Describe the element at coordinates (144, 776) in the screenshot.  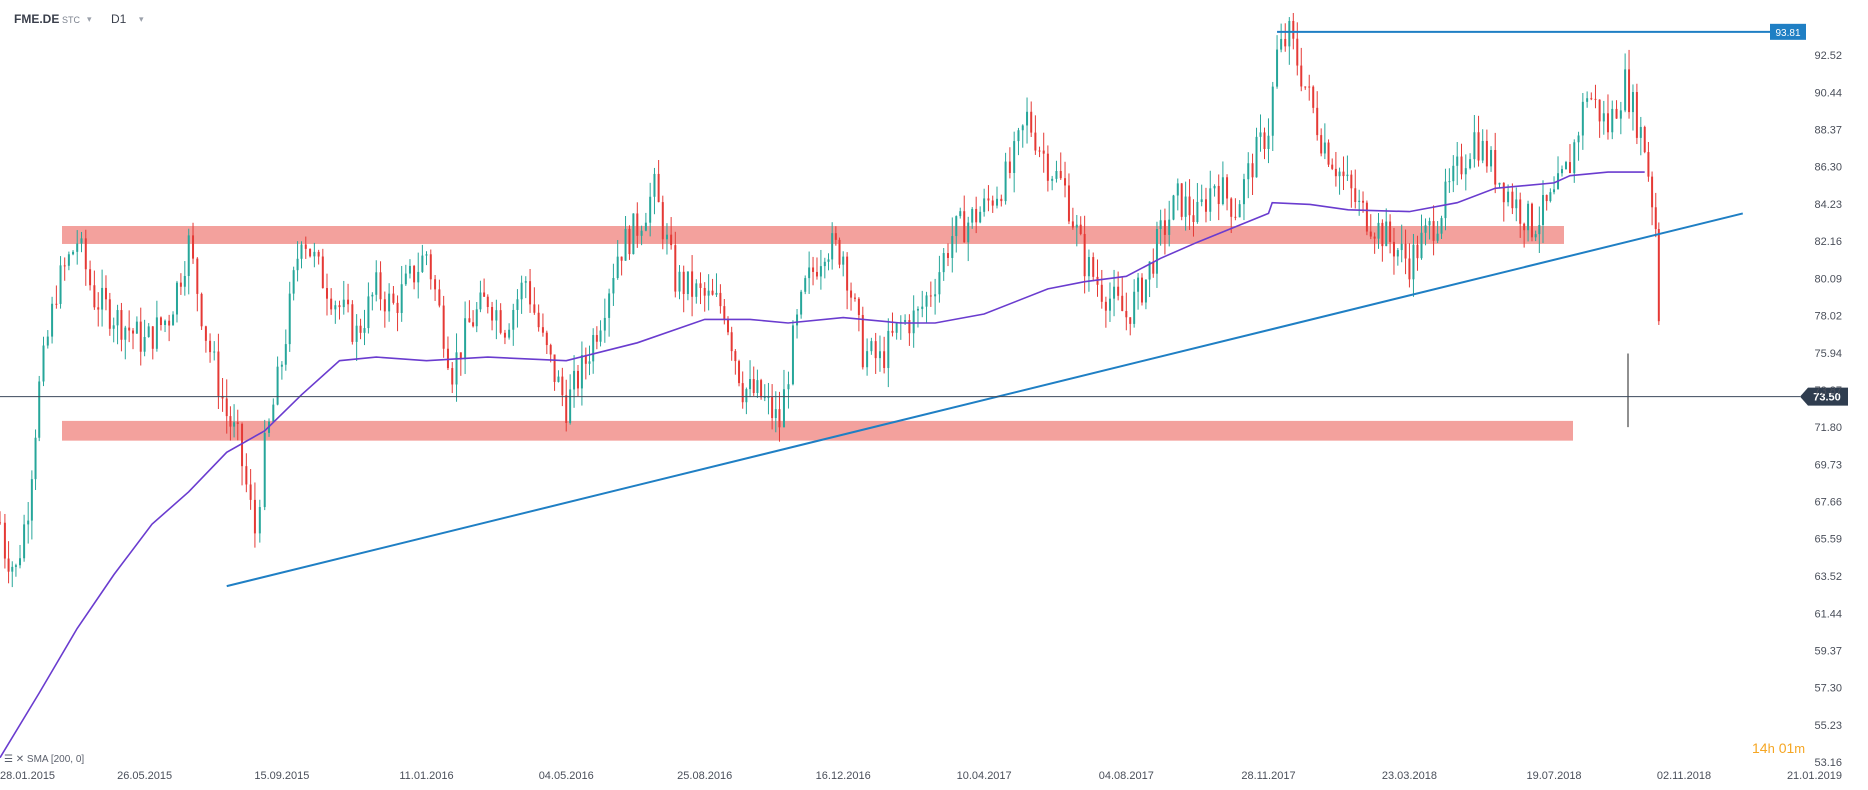
I see `x-tick-label: 26.05.2015` at that location.